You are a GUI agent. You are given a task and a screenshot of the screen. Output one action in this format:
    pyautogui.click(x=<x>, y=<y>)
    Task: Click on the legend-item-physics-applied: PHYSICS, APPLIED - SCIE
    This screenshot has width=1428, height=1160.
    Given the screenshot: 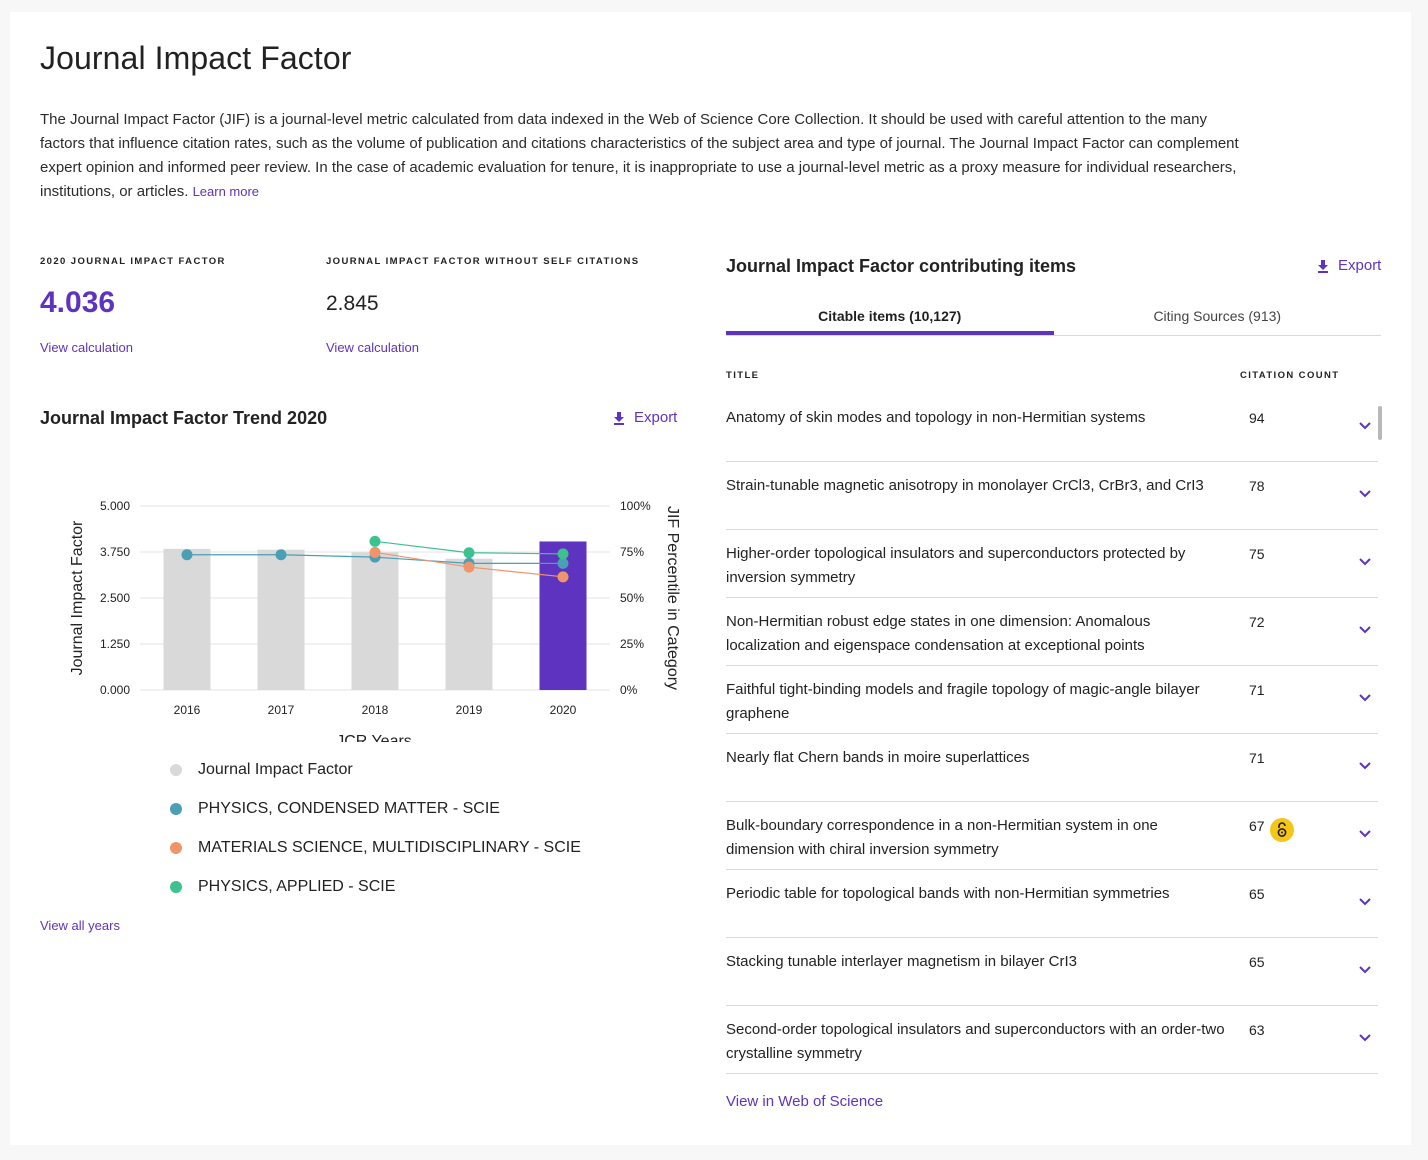 What is the action you would take?
    pyautogui.click(x=375, y=886)
    